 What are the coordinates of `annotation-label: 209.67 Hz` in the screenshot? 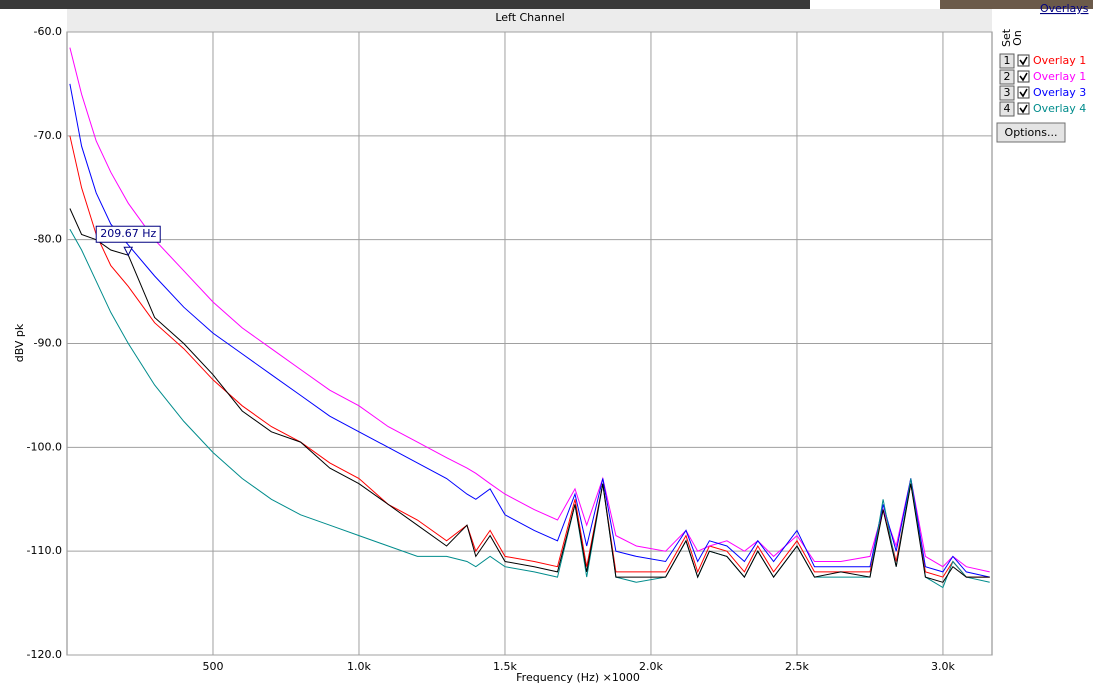 It's located at (128, 233).